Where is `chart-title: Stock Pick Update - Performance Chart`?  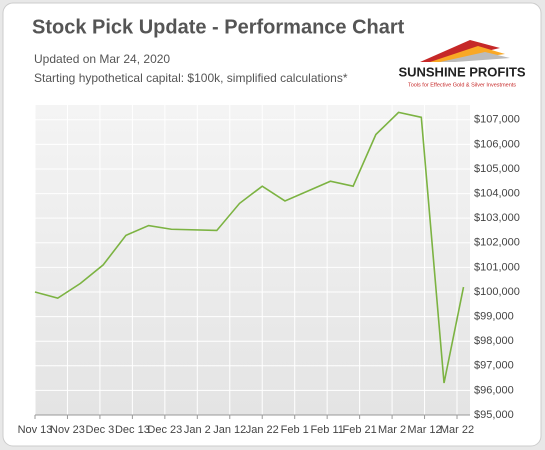
chart-title: Stock Pick Update - Performance Chart is located at coordinates (218, 27).